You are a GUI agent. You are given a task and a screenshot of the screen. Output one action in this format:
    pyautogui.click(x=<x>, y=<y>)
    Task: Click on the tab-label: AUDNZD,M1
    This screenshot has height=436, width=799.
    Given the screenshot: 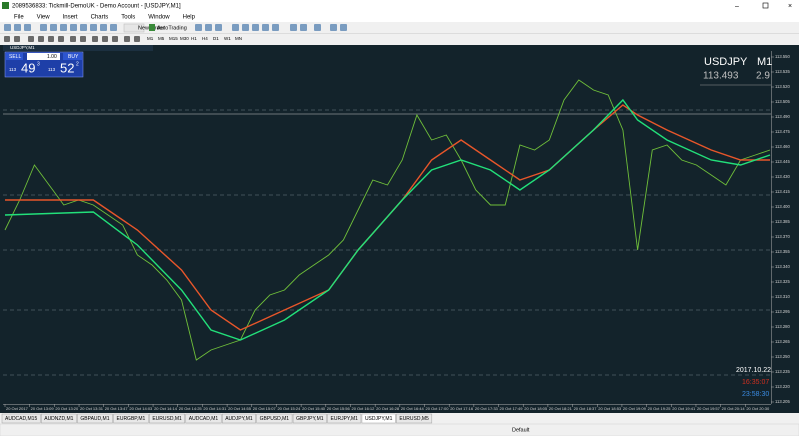 What is the action you would take?
    pyautogui.click(x=58, y=419)
    